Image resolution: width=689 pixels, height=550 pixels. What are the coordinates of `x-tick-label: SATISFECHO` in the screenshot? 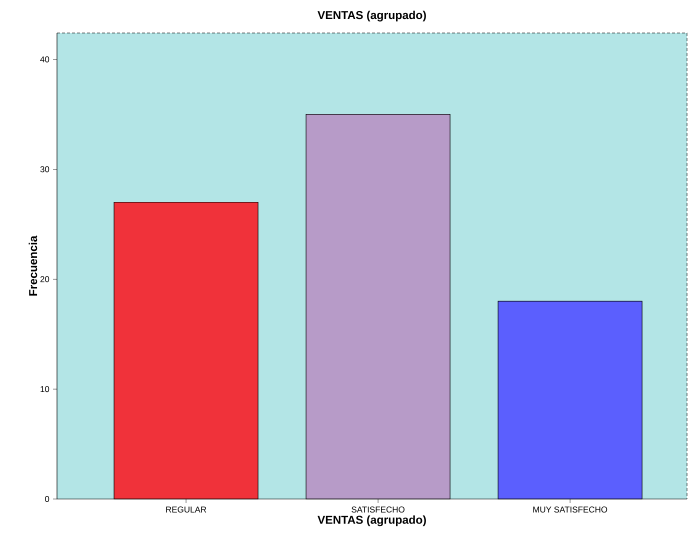 It's located at (378, 509).